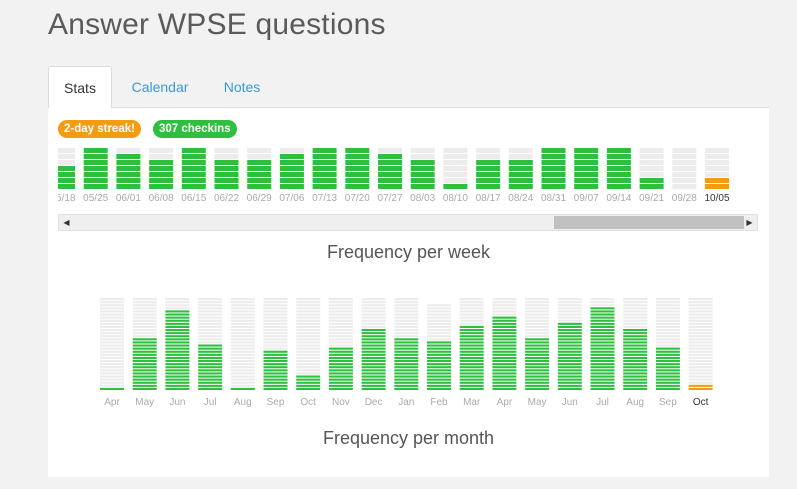 This screenshot has height=489, width=797. I want to click on week-tick-label: 05/25, so click(95, 198).